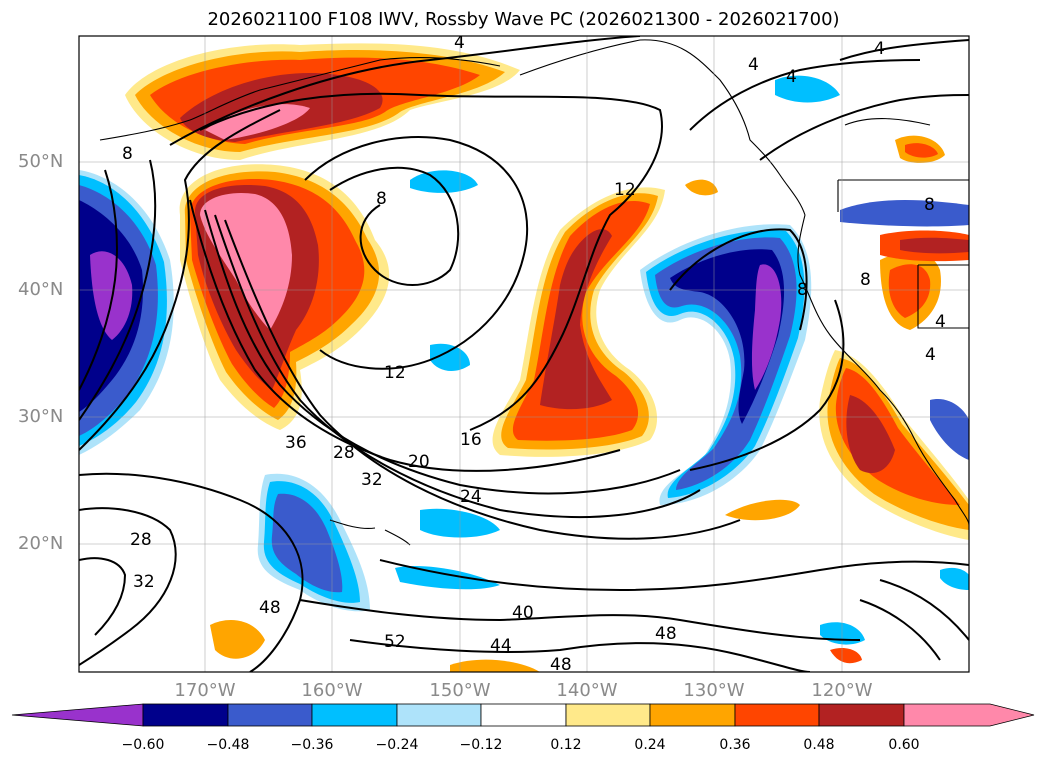 The image size is (1047, 765). I want to click on colorbar-tick-label: −0.12, so click(481, 745).